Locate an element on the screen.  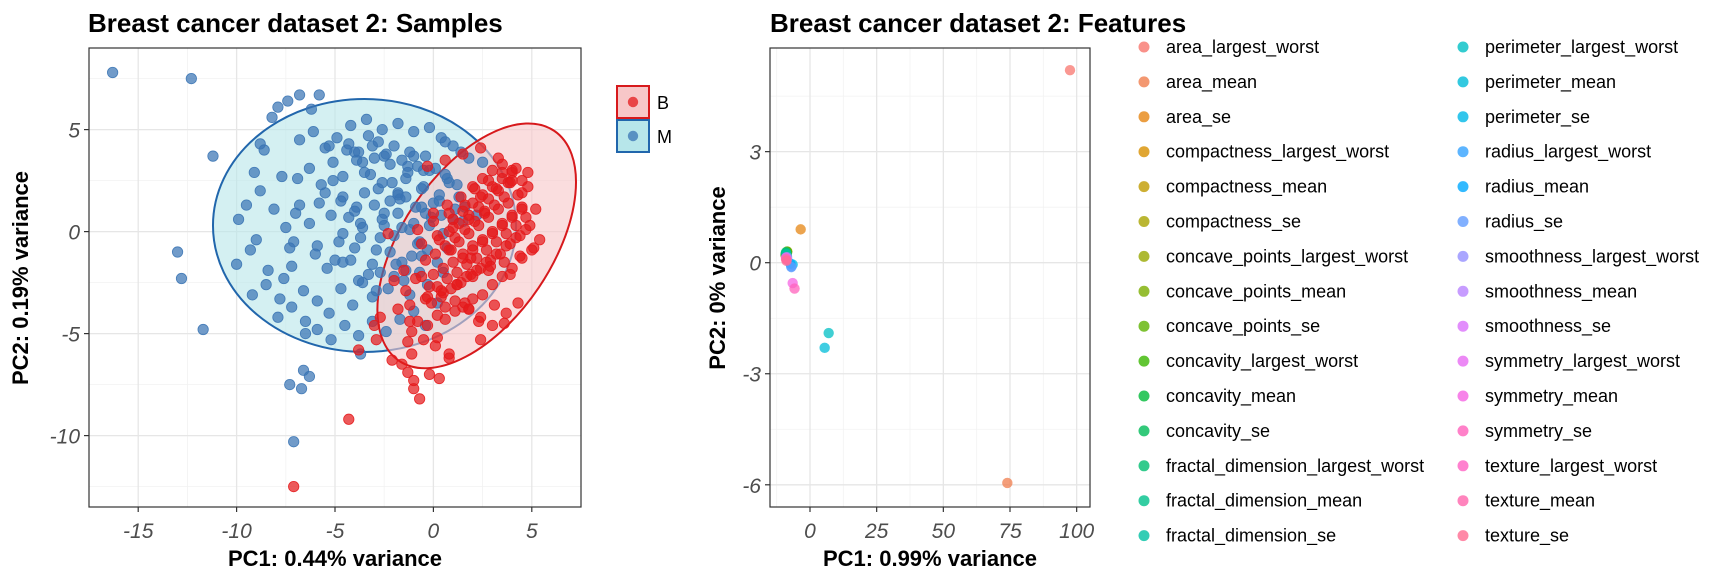
x-tick-label: 75 is located at coordinates (1010, 531).